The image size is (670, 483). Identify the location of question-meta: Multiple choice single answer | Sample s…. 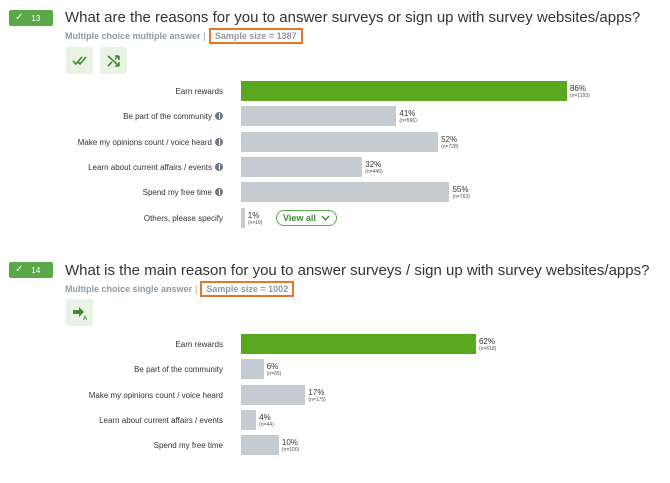
(180, 289).